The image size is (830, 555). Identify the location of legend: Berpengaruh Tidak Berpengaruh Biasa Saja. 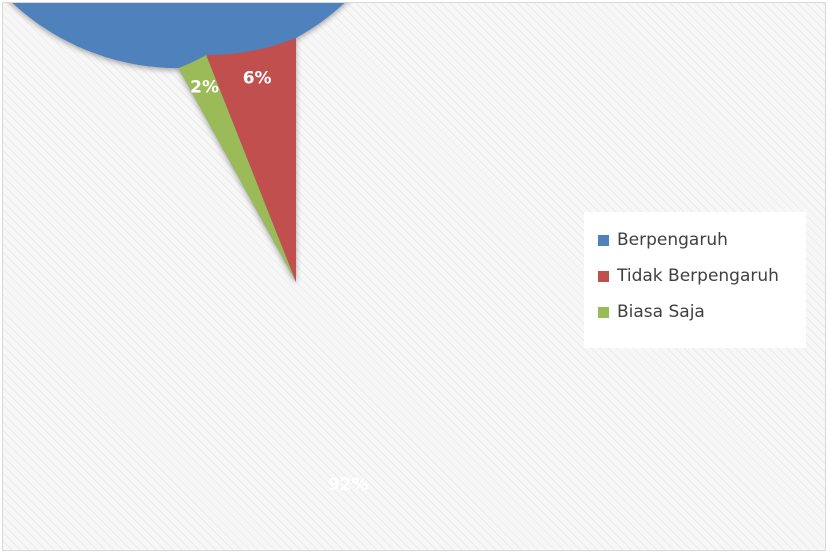
(695, 280).